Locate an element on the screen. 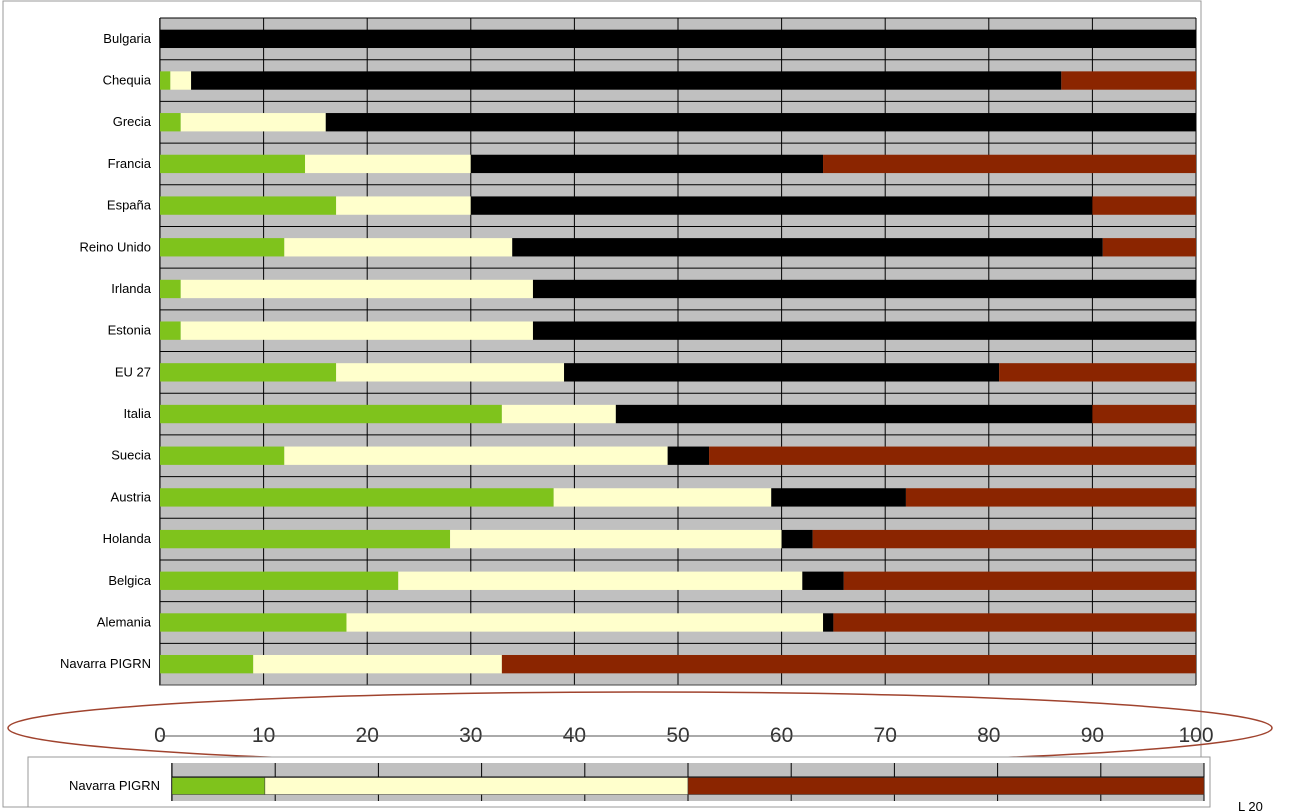 The width and height of the screenshot is (1306, 812). inset-chart: Navarra PIGRN is located at coordinates (619, 782).